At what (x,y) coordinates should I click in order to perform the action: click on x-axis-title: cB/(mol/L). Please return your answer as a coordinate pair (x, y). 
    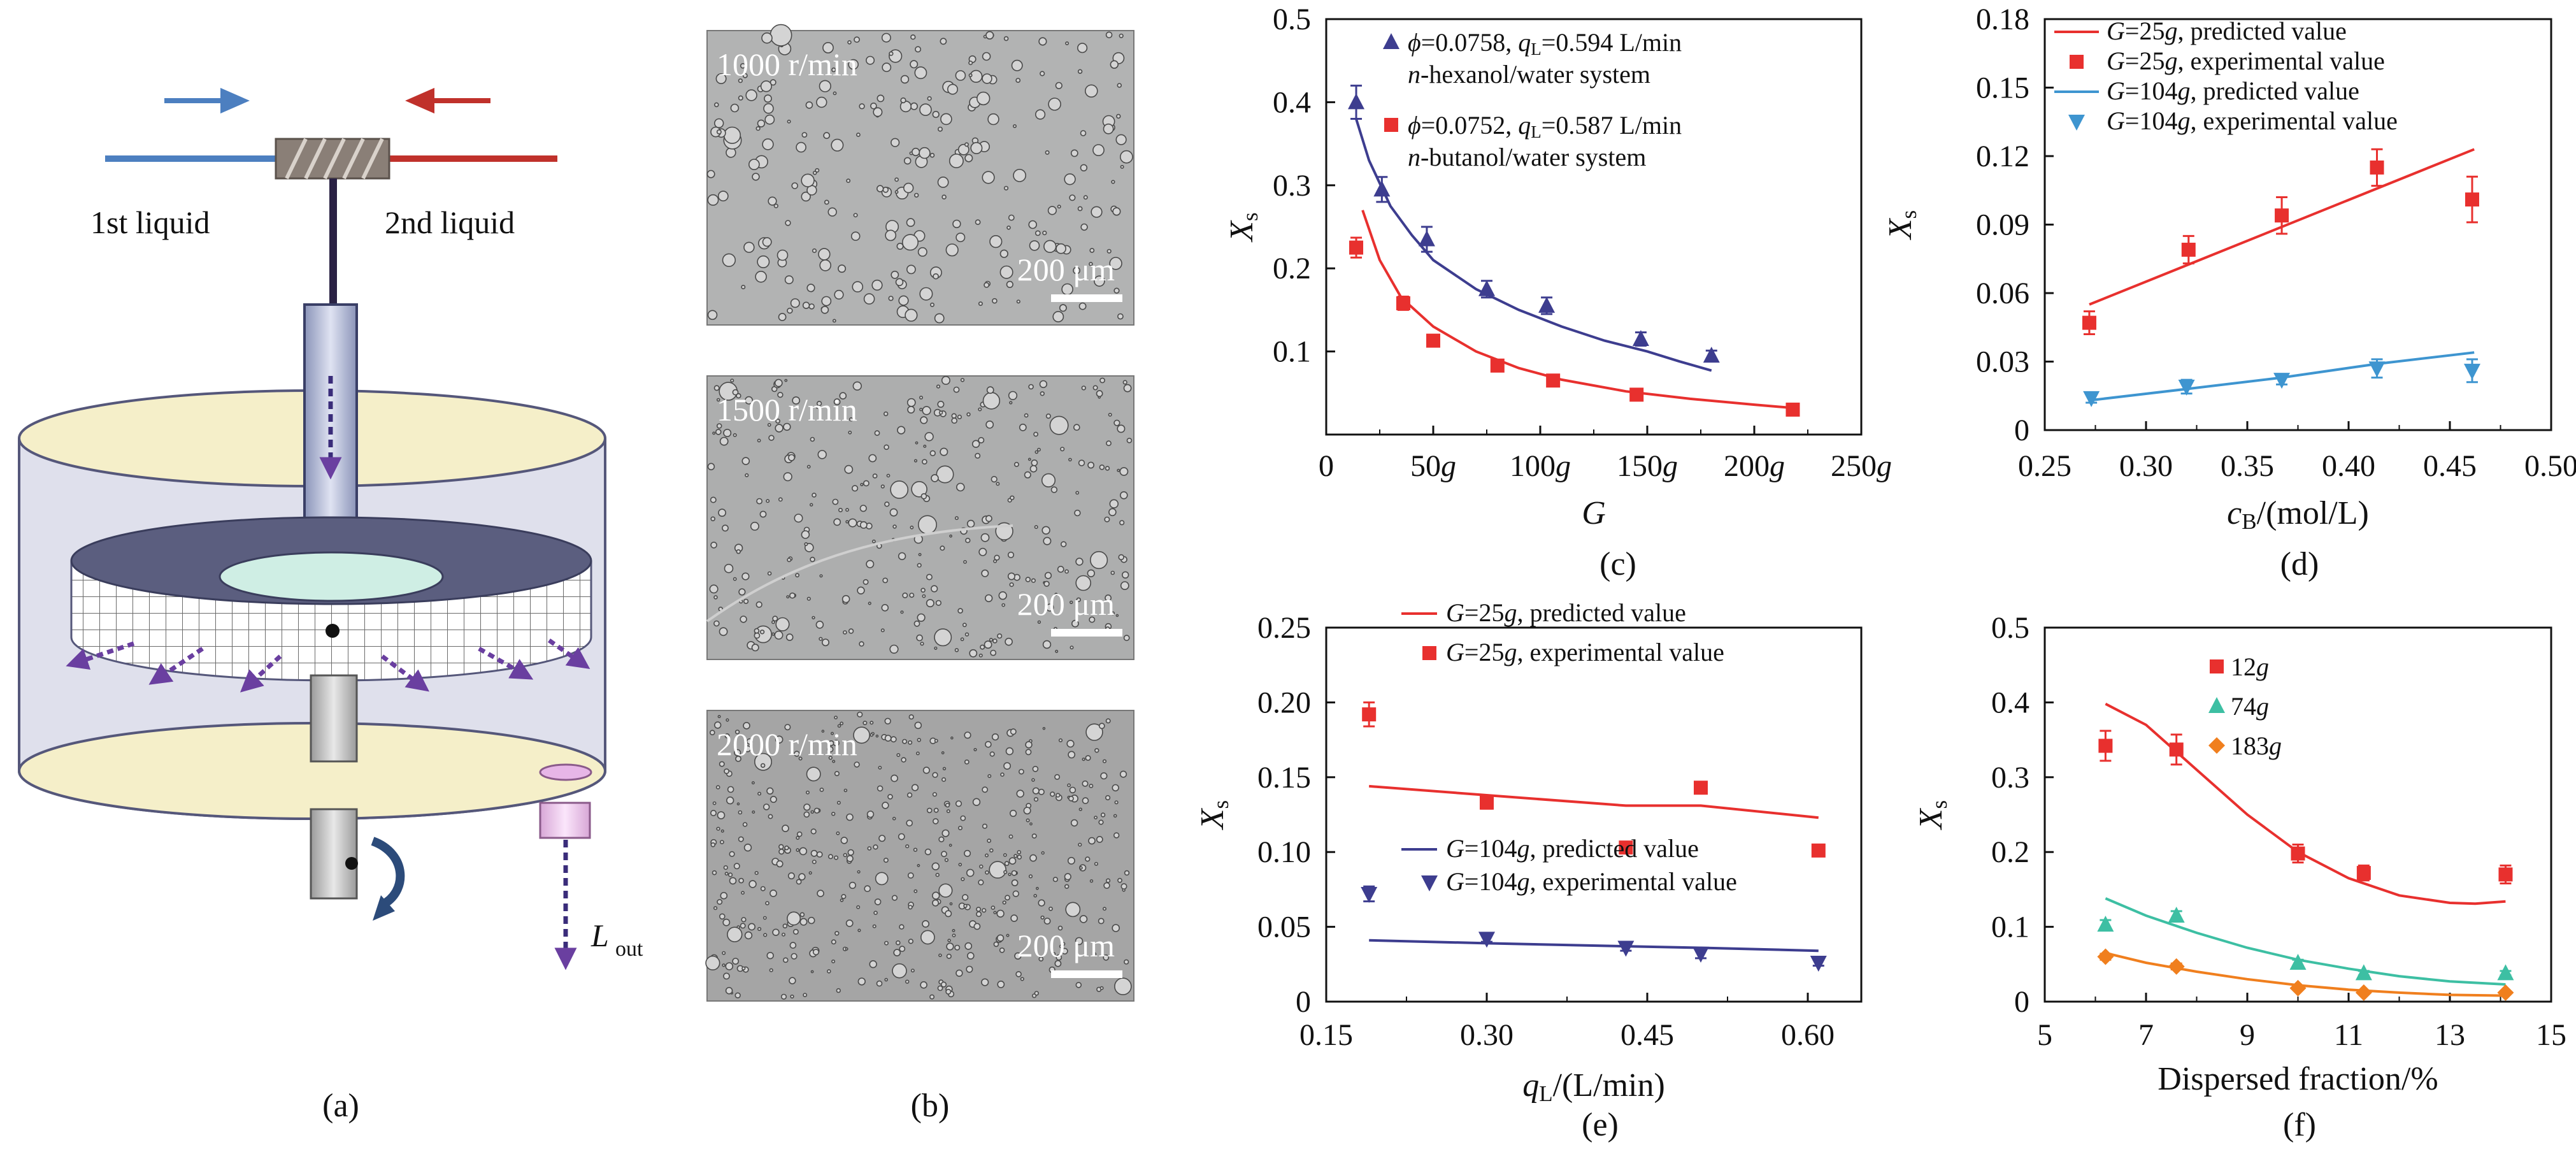
    Looking at the image, I should click on (2298, 514).